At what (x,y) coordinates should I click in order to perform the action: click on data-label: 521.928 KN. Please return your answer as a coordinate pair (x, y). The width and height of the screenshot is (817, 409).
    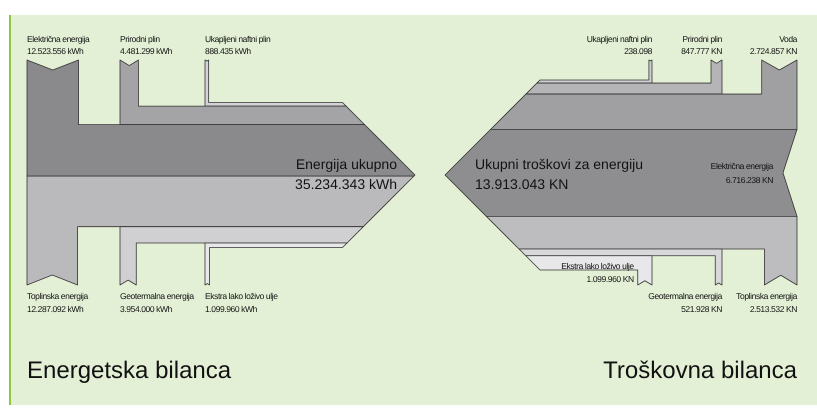
    Looking at the image, I should click on (701, 309).